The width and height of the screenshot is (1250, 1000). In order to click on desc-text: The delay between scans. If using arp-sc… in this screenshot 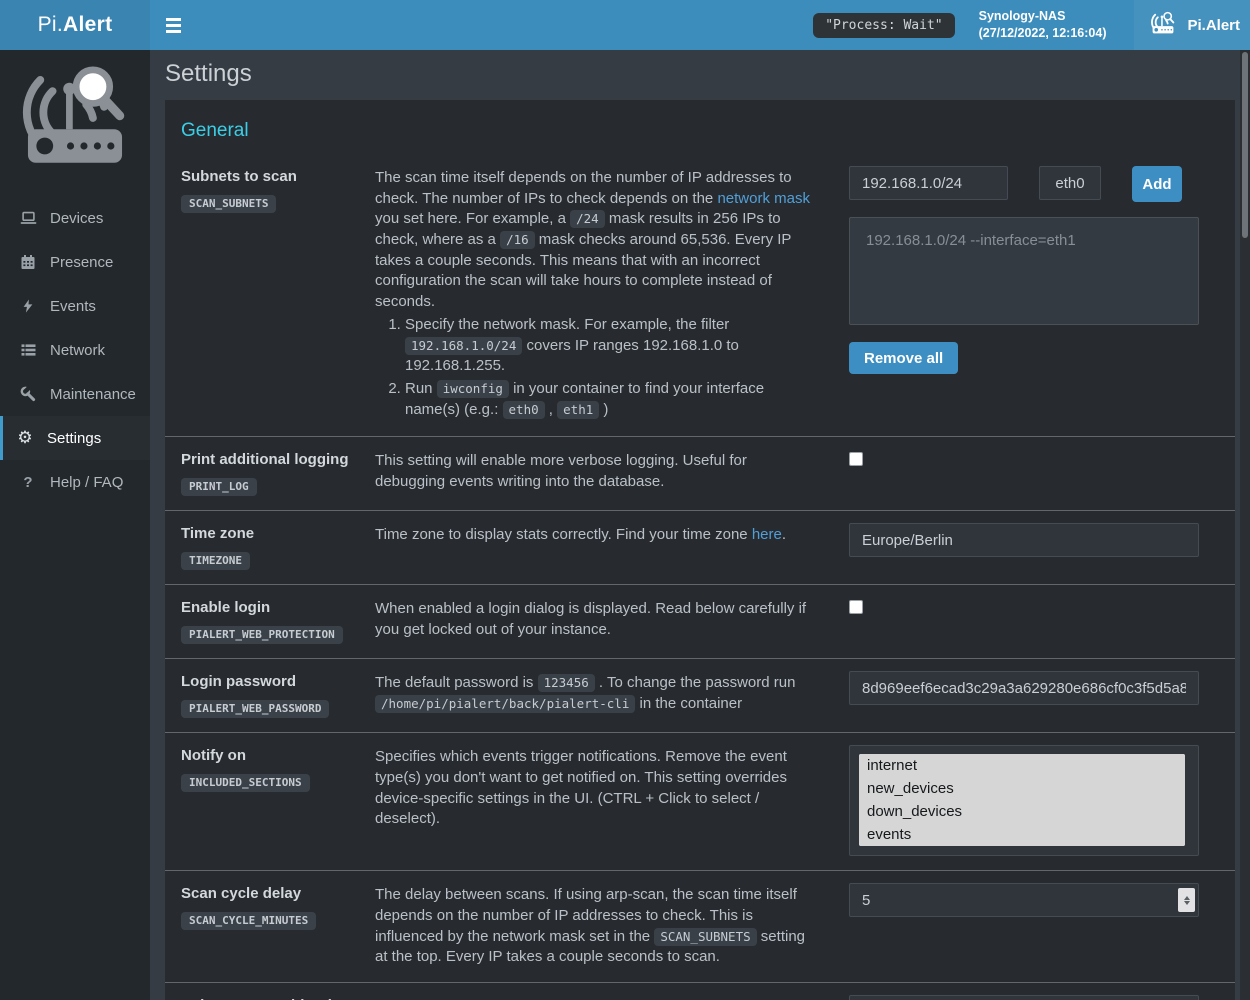, I will do `click(586, 915)`.